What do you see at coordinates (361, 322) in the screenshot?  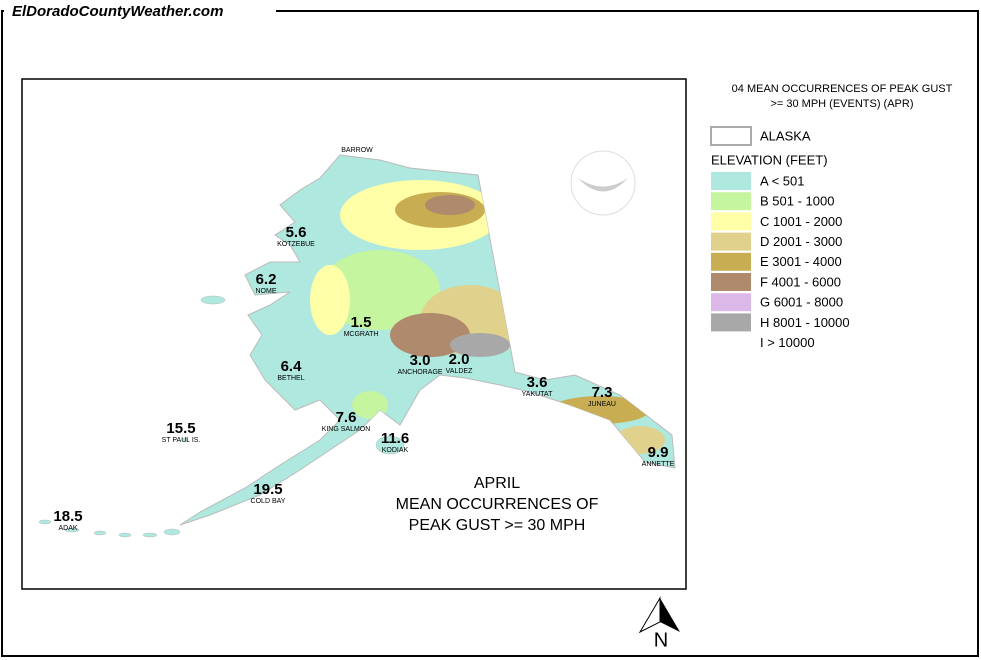 I see `station-value: 1.5` at bounding box center [361, 322].